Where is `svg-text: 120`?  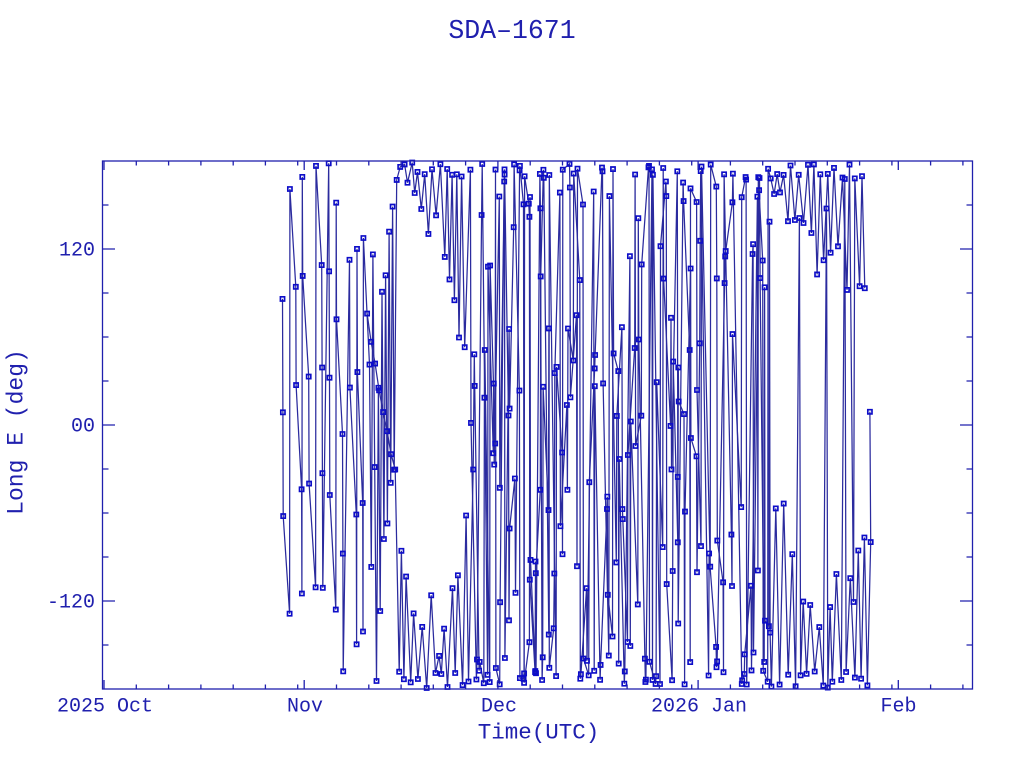 svg-text: 120 is located at coordinates (77, 250).